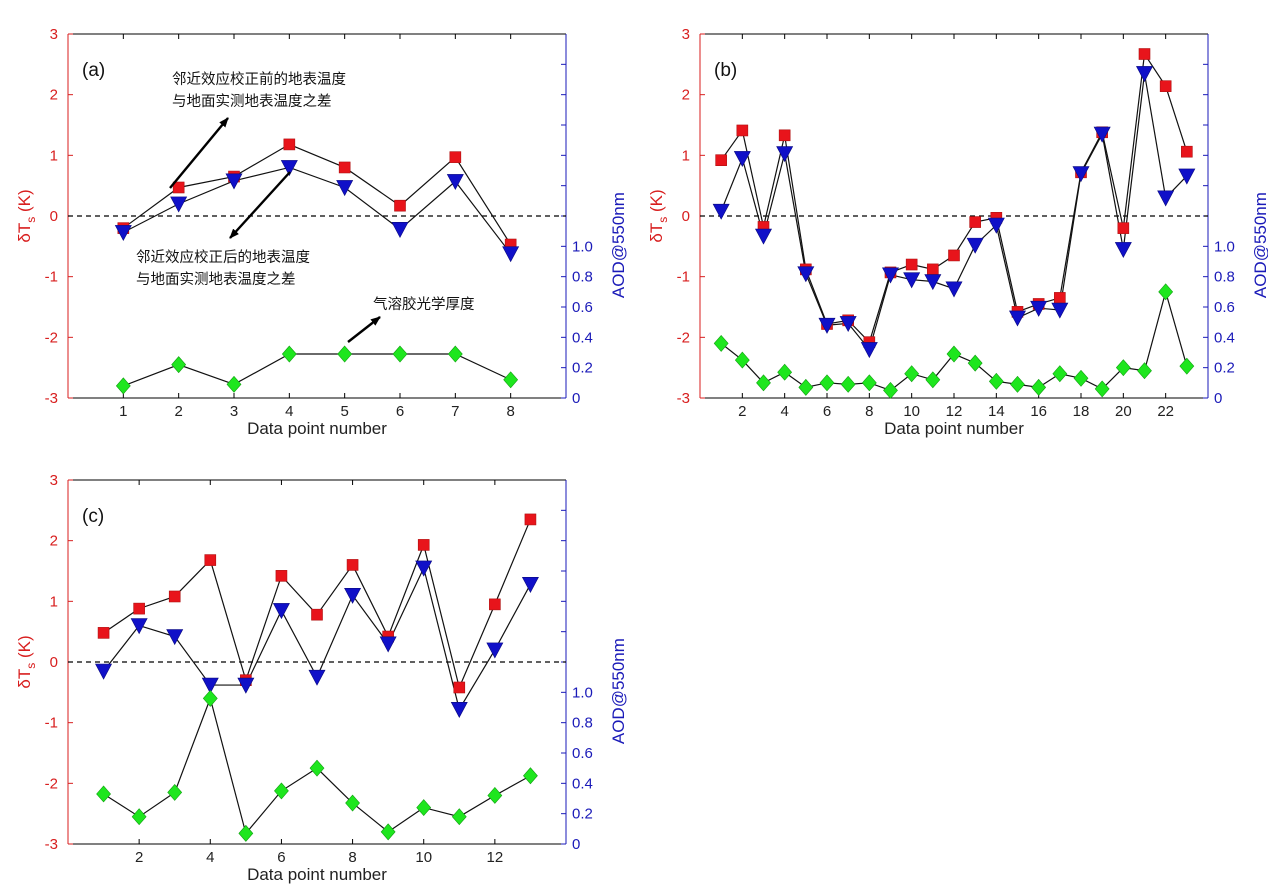 The width and height of the screenshot is (1268, 894). What do you see at coordinates (576, 398) in the screenshot?
I see `y-right-tick-label: 0` at bounding box center [576, 398].